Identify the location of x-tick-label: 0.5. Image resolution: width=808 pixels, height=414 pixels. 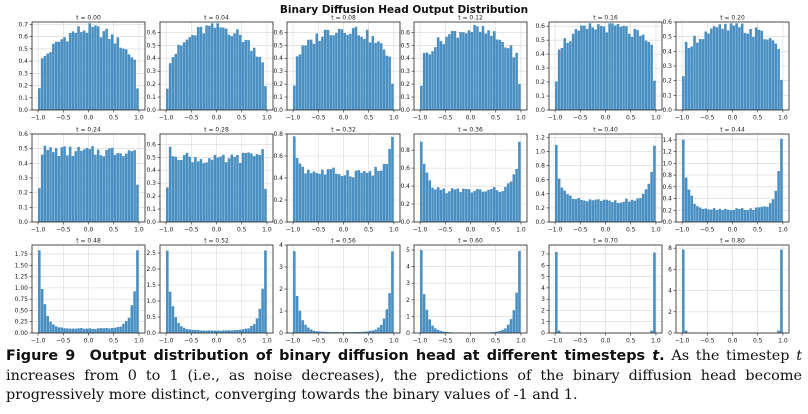
(114, 341).